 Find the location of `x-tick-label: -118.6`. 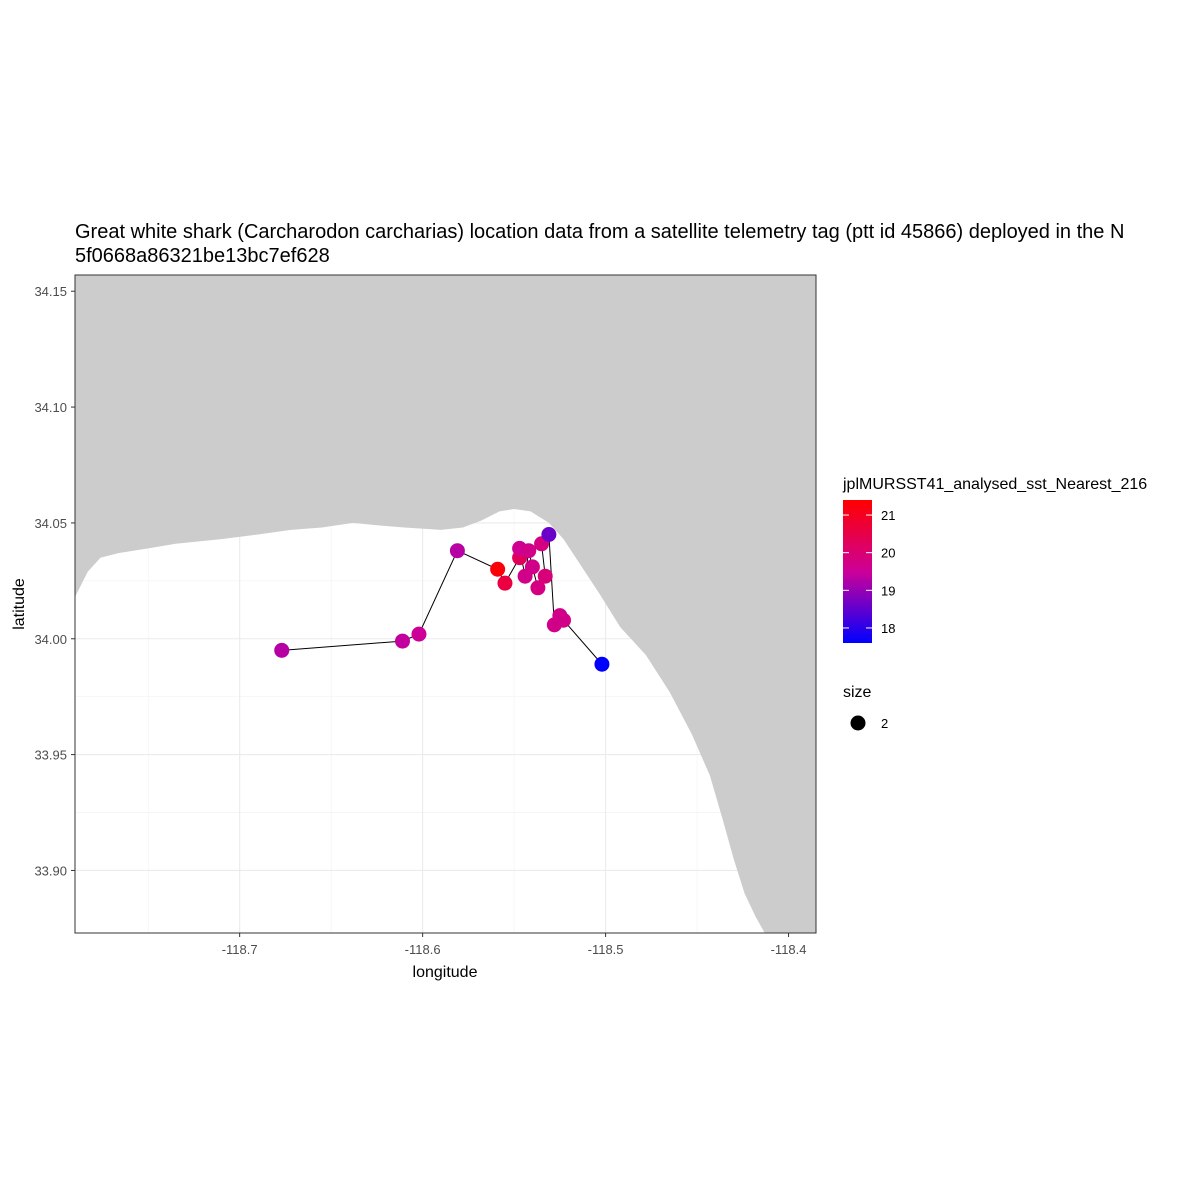

x-tick-label: -118.6 is located at coordinates (423, 949).